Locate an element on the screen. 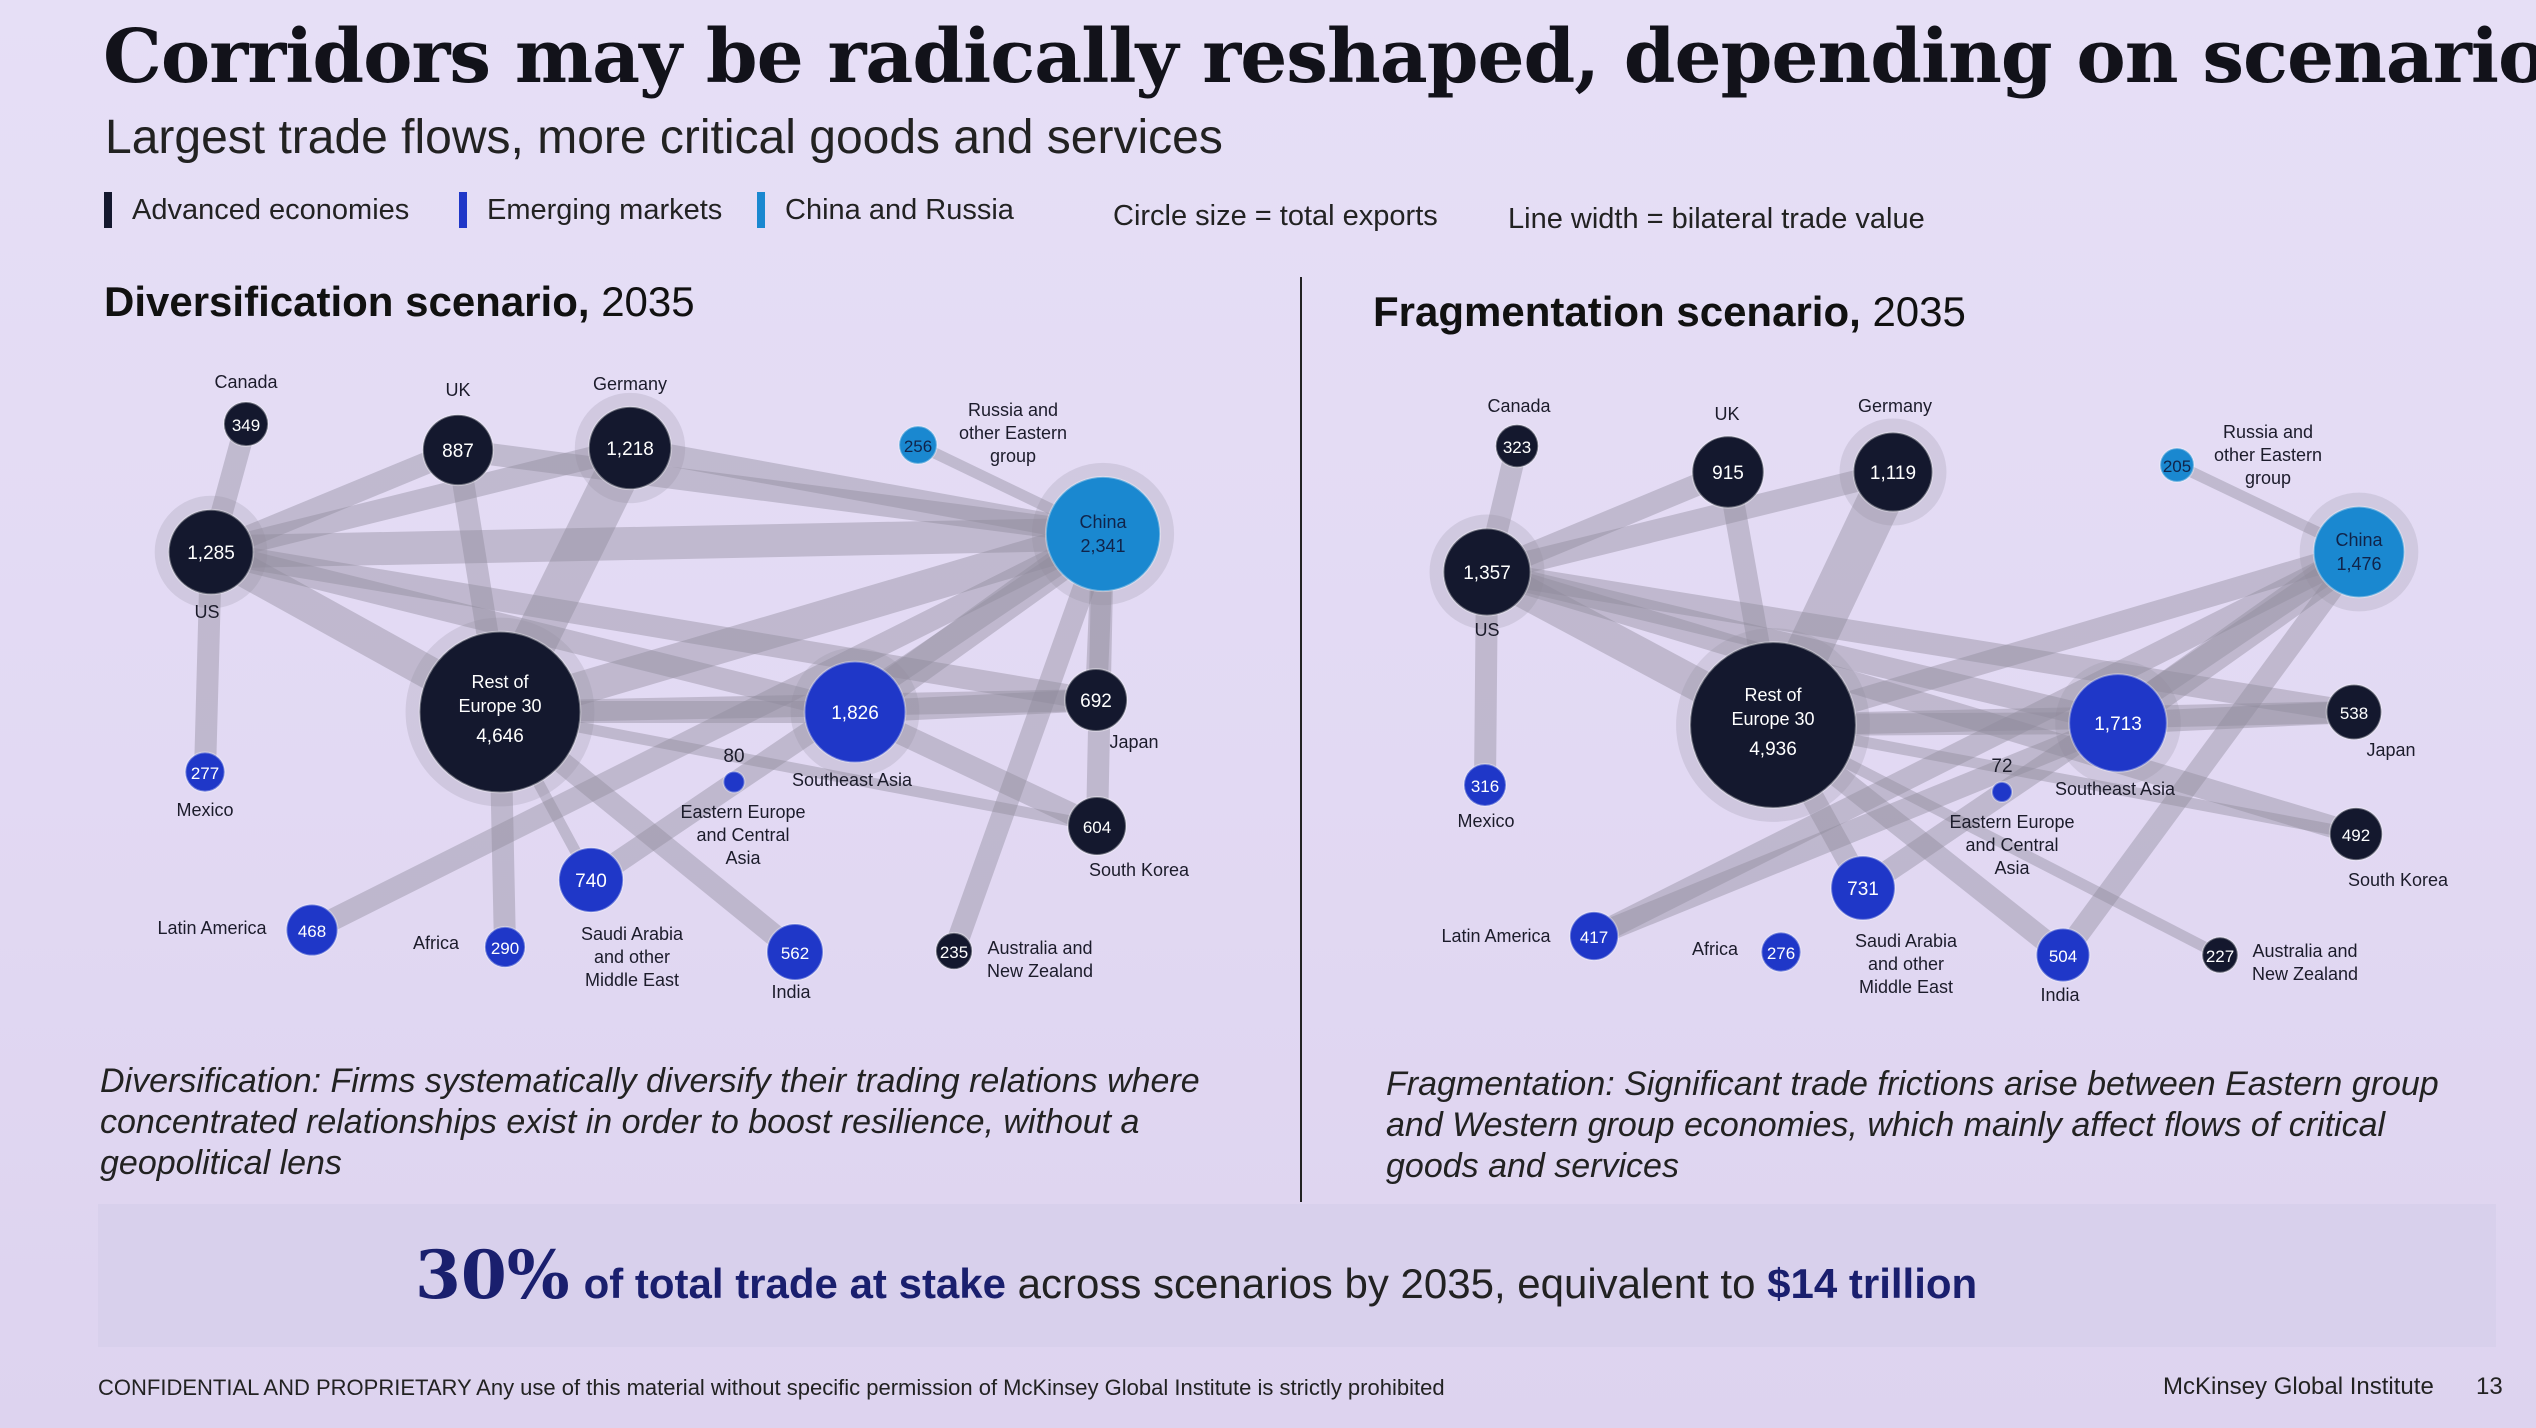 The height and width of the screenshot is (1428, 2536). fragmentation-node-russia: 205 Russia and other Eastern group is located at coordinates (2240, 455).